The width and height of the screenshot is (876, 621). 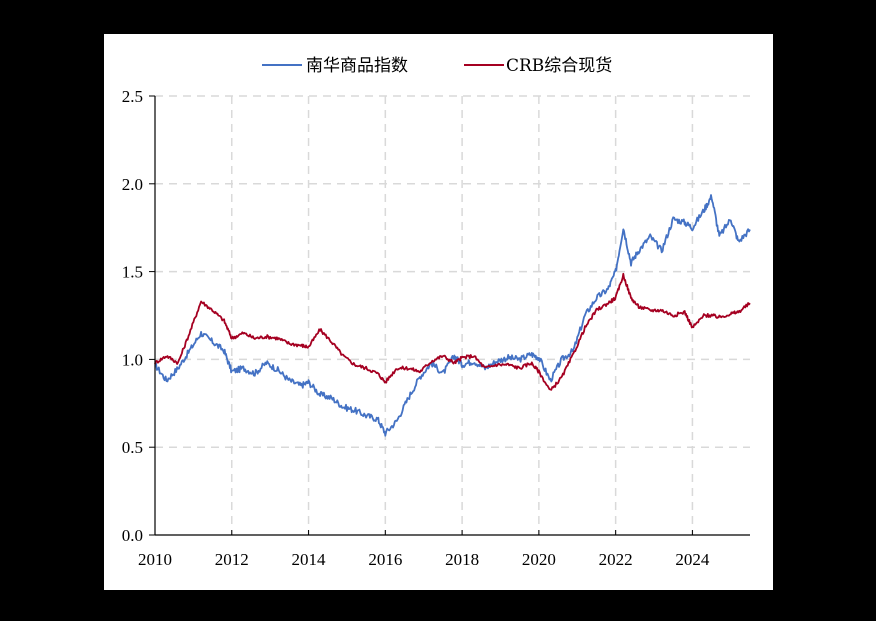 I want to click on legend-label-nanhua: 南华商品指数, so click(x=357, y=66).